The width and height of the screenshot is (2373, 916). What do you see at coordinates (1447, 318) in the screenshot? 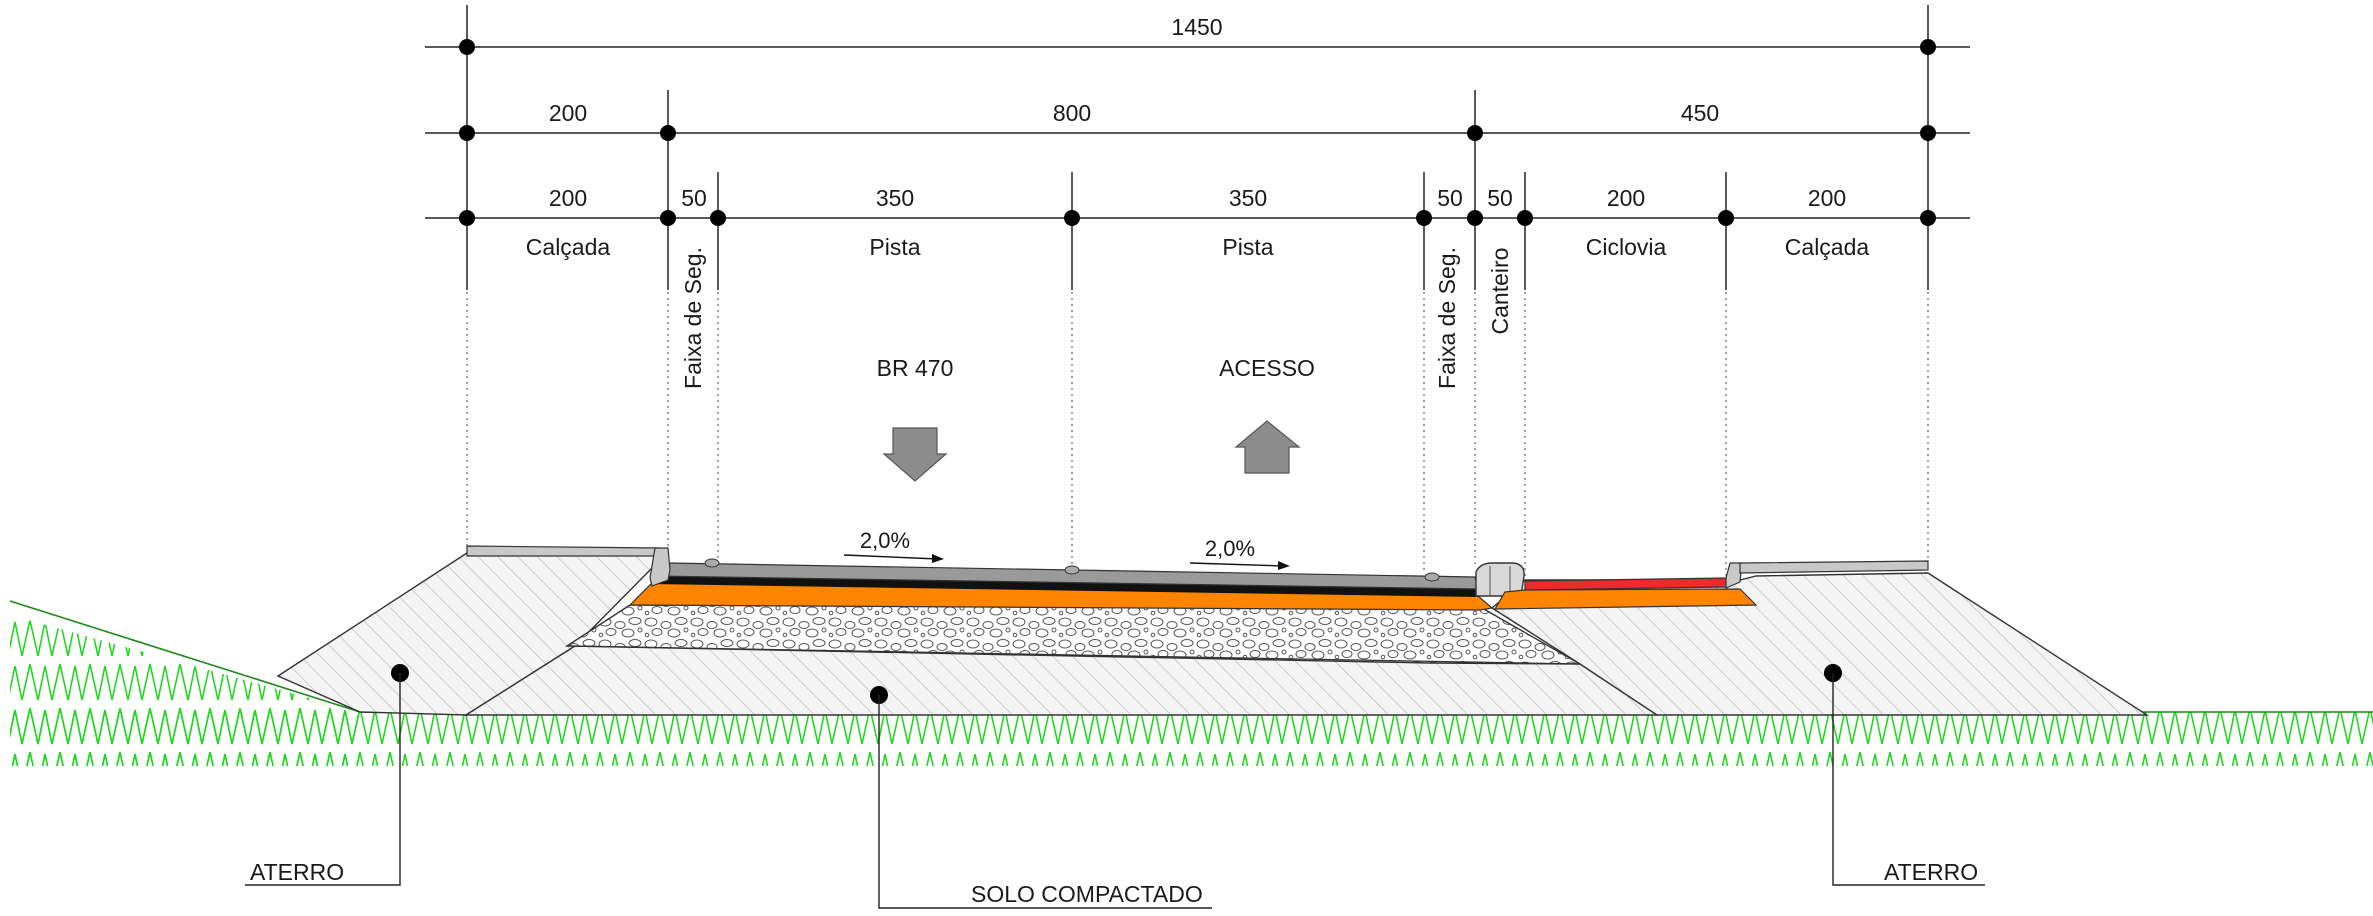
I see `label-faixa-right: Faixa de Seg.` at bounding box center [1447, 318].